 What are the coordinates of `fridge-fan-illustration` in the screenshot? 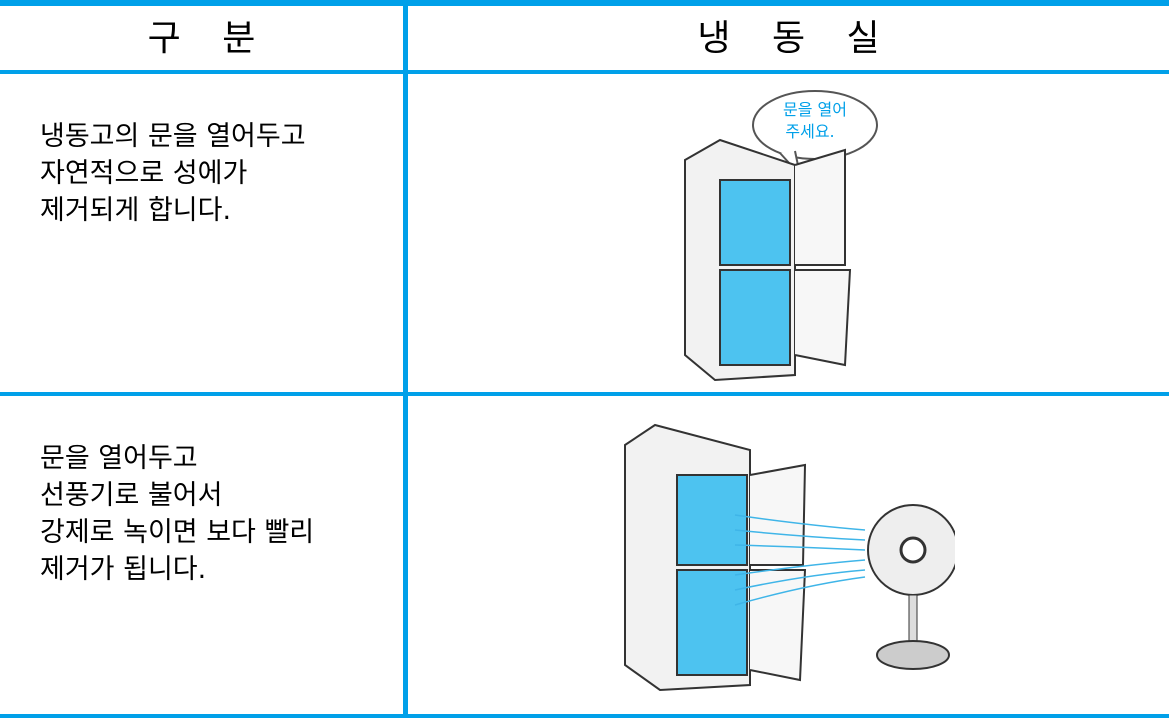 It's located at (789, 557).